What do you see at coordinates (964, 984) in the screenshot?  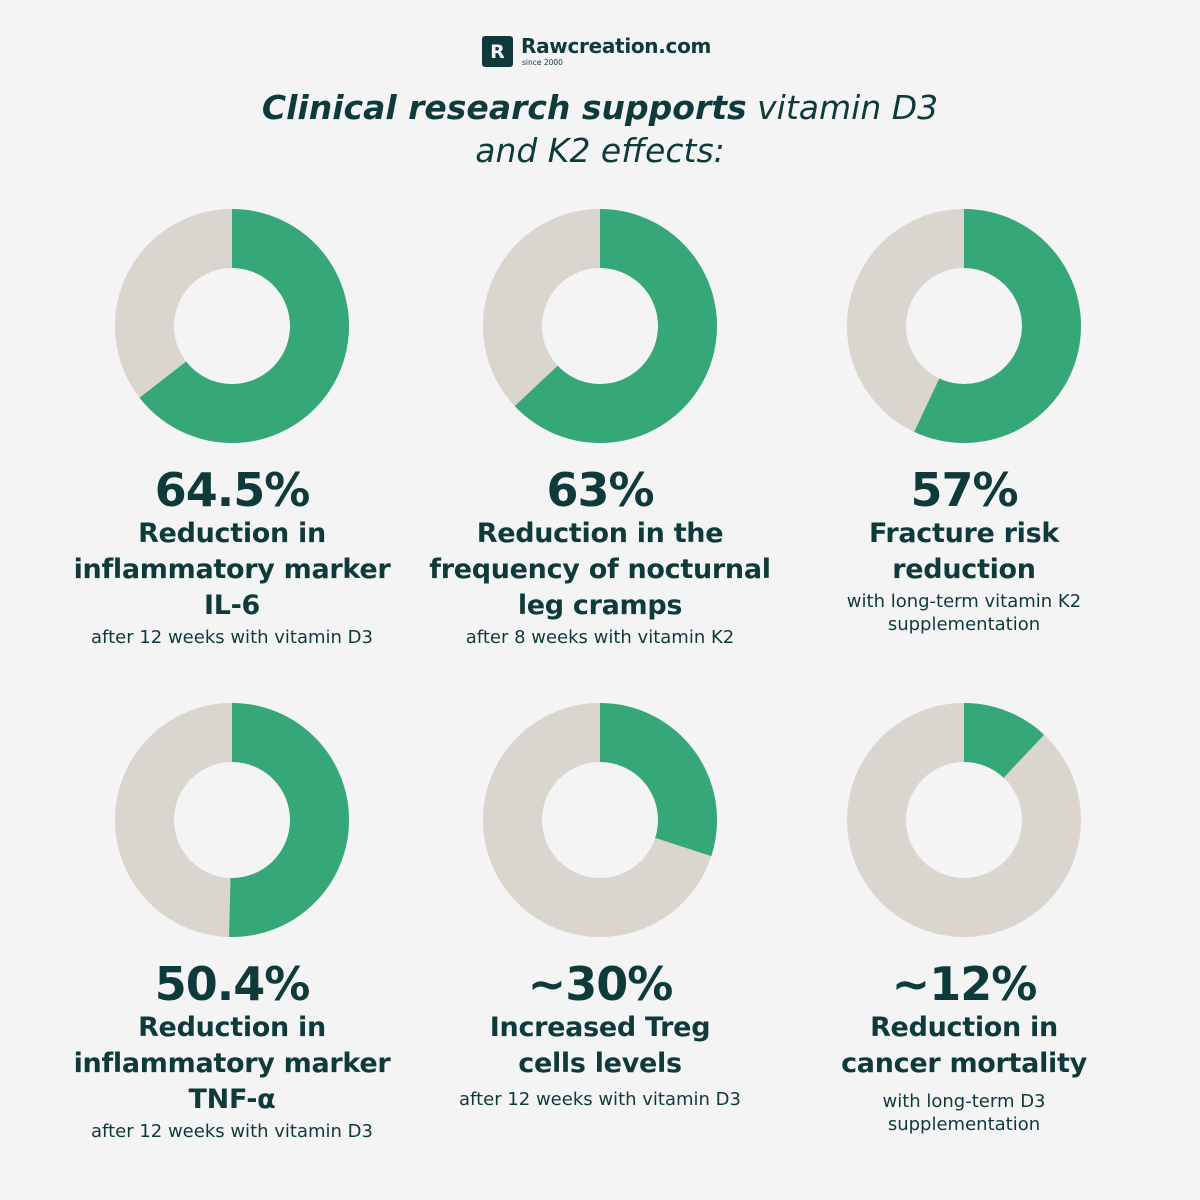 I see `percent-label: ~12%` at bounding box center [964, 984].